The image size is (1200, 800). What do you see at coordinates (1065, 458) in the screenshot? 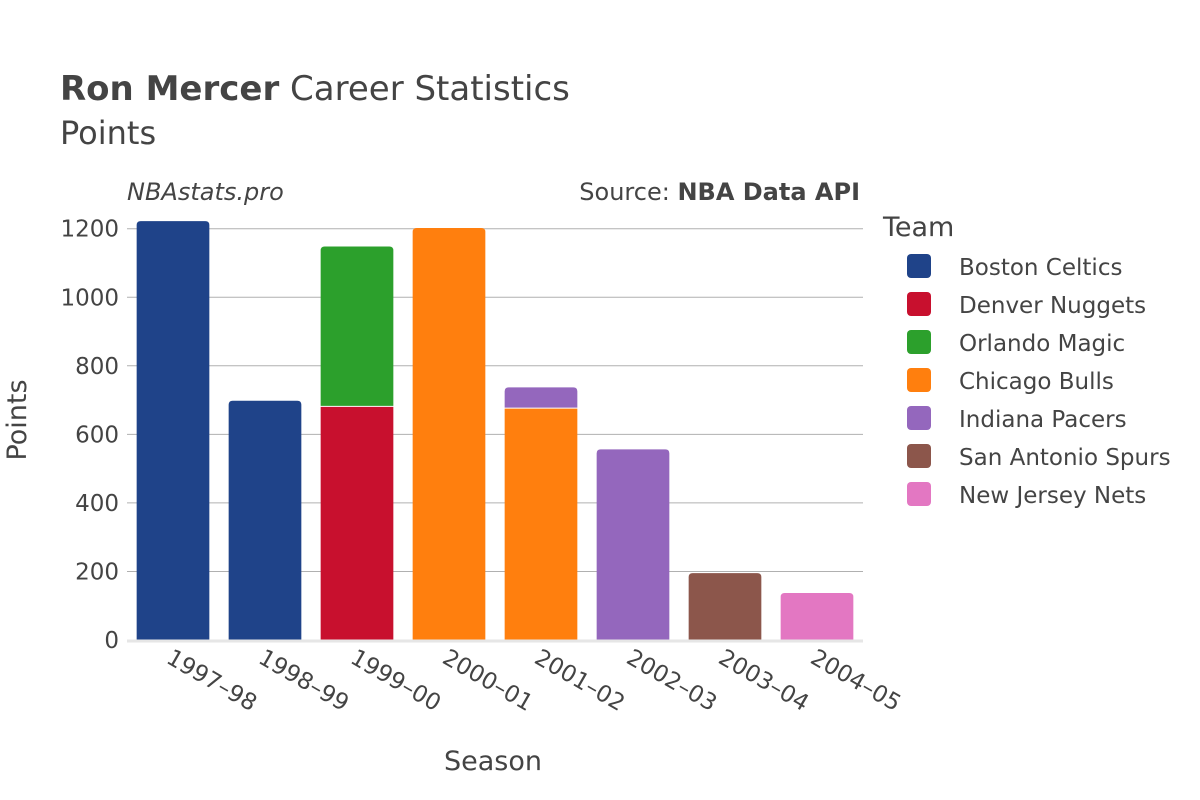
I see `legend-label: San Antonio Spurs` at bounding box center [1065, 458].